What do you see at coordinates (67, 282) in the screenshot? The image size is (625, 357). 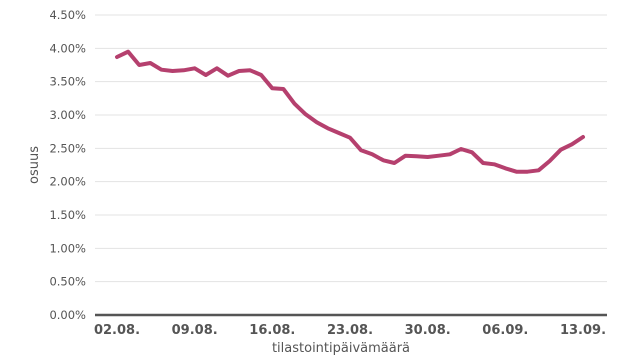 I see `y-tick-label: 0.50%` at bounding box center [67, 282].